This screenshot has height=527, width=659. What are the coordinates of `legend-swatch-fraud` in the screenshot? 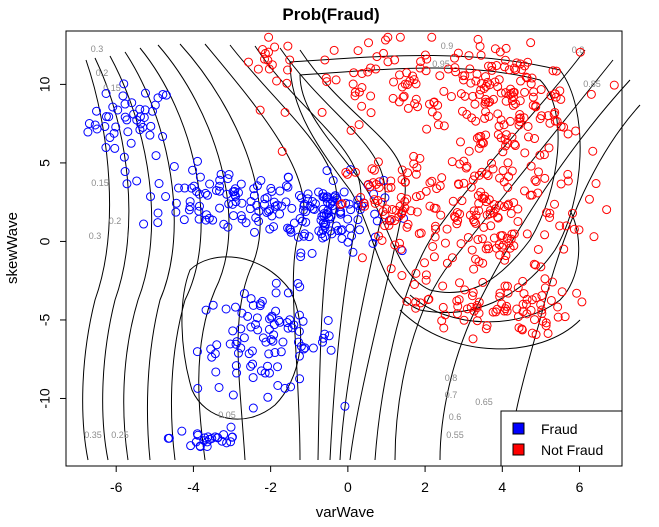 It's located at (518, 428).